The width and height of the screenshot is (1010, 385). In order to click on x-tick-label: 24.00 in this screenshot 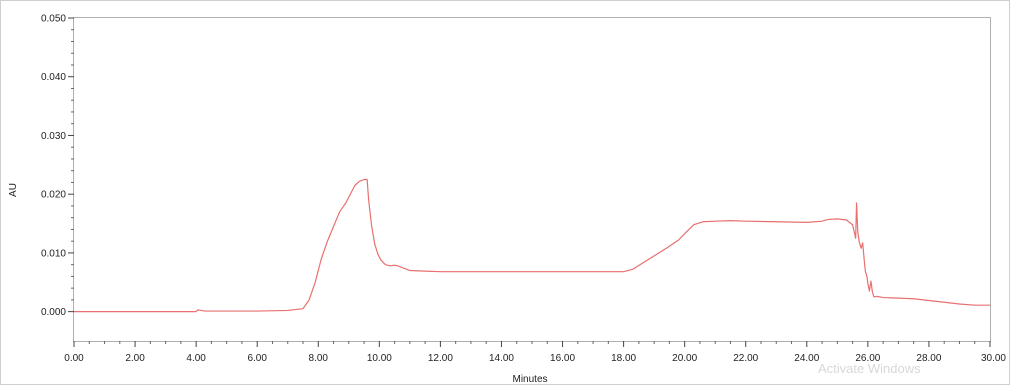, I will do `click(806, 358)`.